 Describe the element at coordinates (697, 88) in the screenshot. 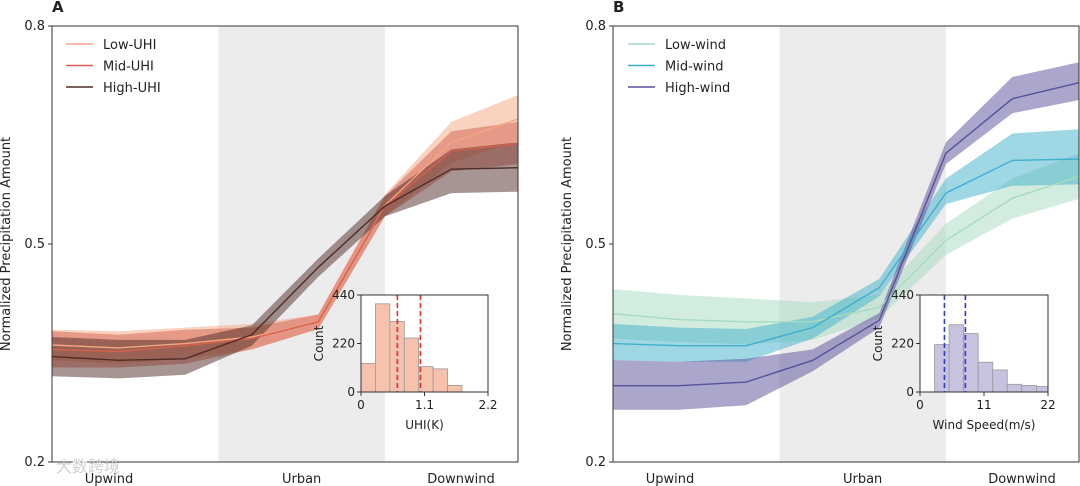

I see `legend-label-high-wind: High-wind` at that location.